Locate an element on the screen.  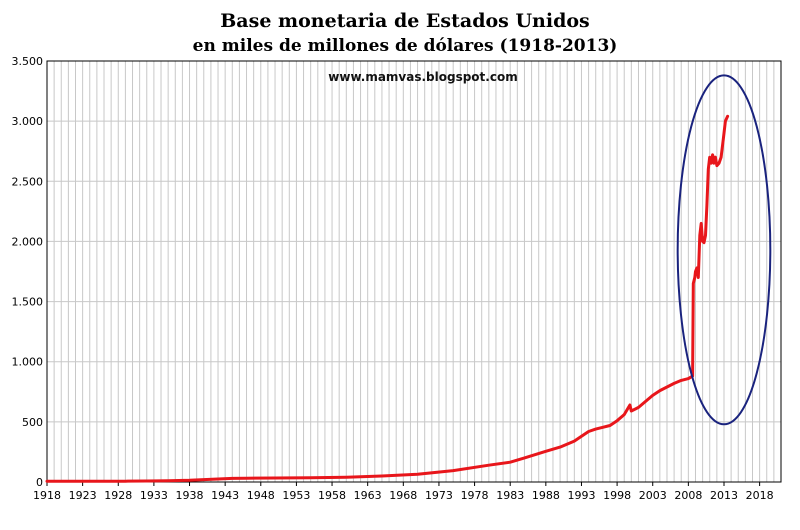
x-tick-label: 1918 is located at coordinates (47, 495).